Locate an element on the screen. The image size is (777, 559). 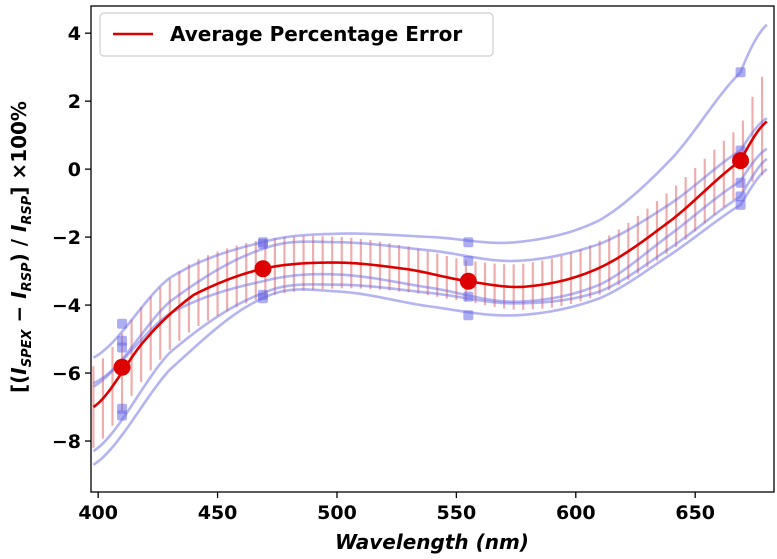
x-axis-title: Wavelength (nm) is located at coordinates (432, 542).